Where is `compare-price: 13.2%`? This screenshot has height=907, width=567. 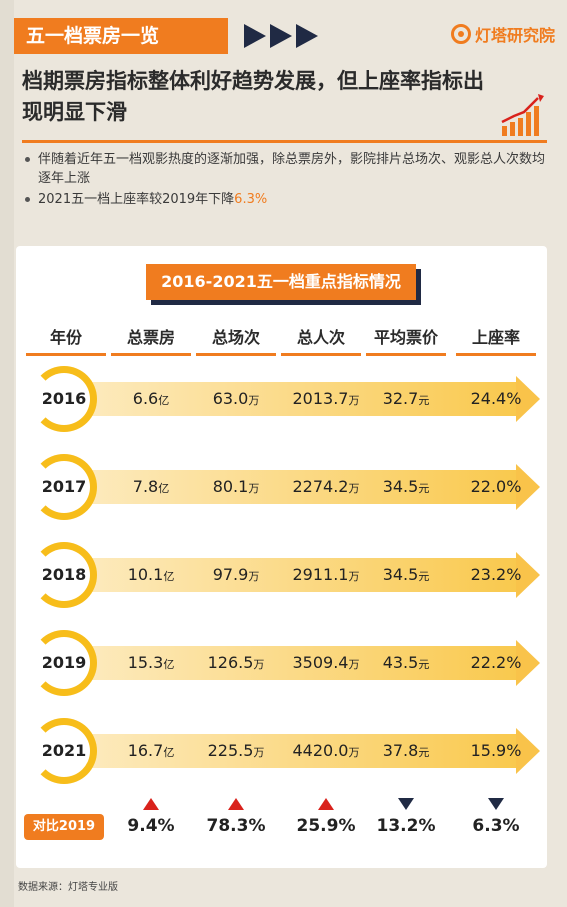
compare-price: 13.2% is located at coordinates (406, 817).